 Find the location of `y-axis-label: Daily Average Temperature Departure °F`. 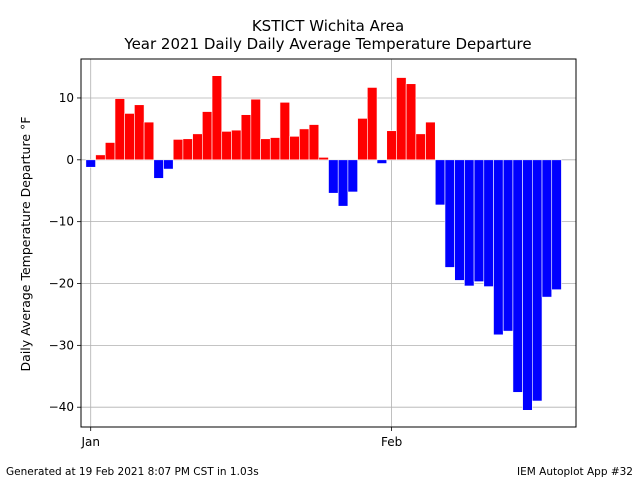

y-axis-label: Daily Average Temperature Departure °F is located at coordinates (25, 244).